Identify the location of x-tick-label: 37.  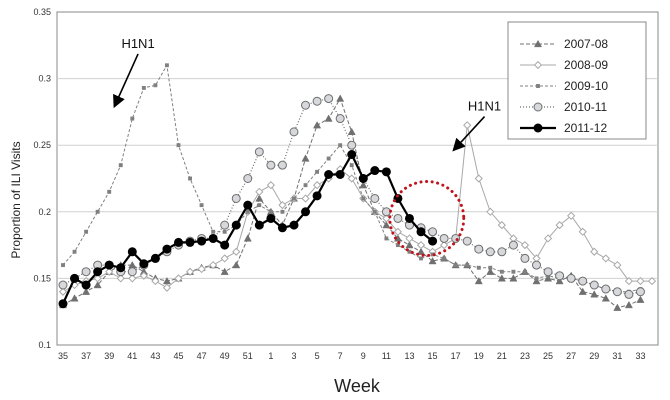
(86, 356).